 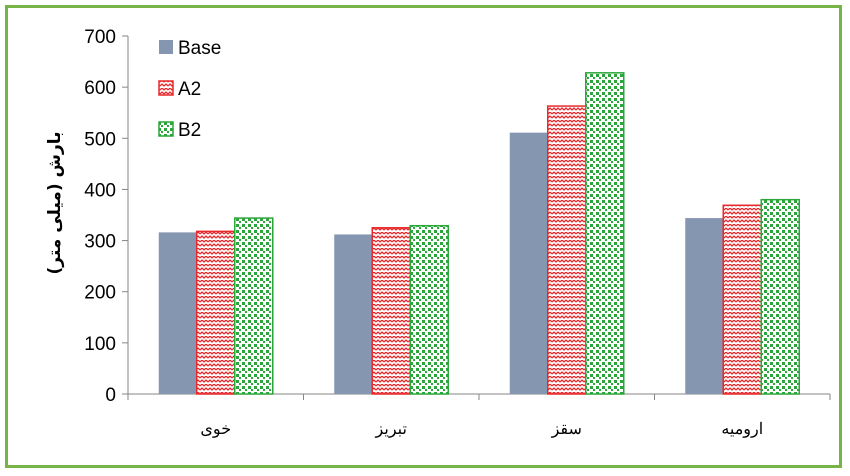 What do you see at coordinates (189, 89) in the screenshot?
I see `legend-label-a2: A2` at bounding box center [189, 89].